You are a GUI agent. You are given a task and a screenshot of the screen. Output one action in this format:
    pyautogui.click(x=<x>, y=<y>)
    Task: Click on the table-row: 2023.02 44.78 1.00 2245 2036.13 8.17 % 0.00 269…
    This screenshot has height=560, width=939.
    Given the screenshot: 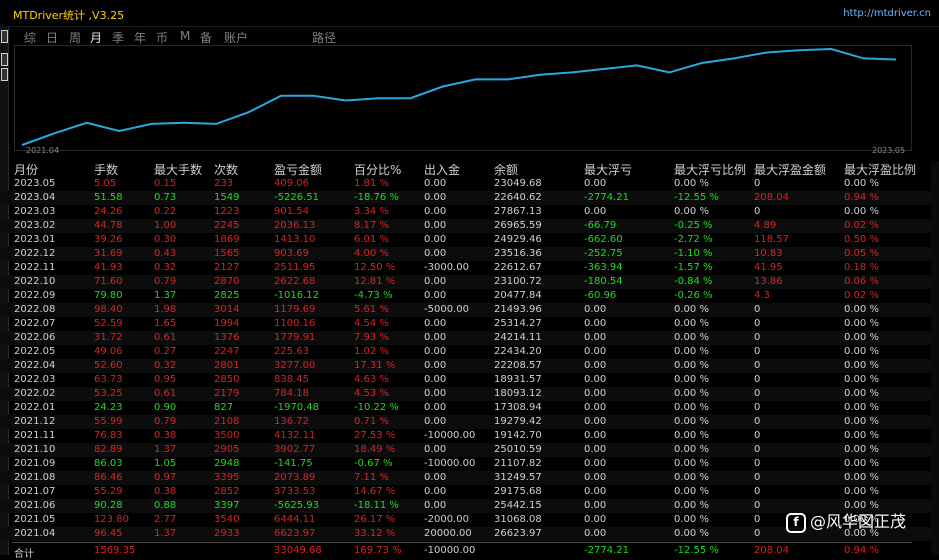 What is the action you would take?
    pyautogui.click(x=469, y=226)
    